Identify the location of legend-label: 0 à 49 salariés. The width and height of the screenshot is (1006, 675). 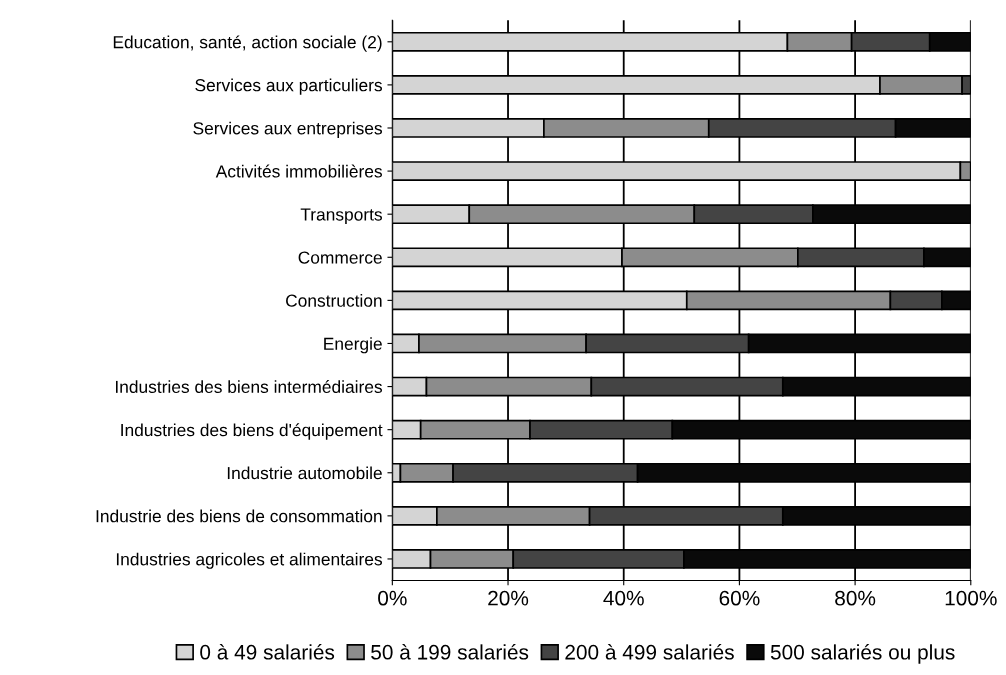
(267, 652).